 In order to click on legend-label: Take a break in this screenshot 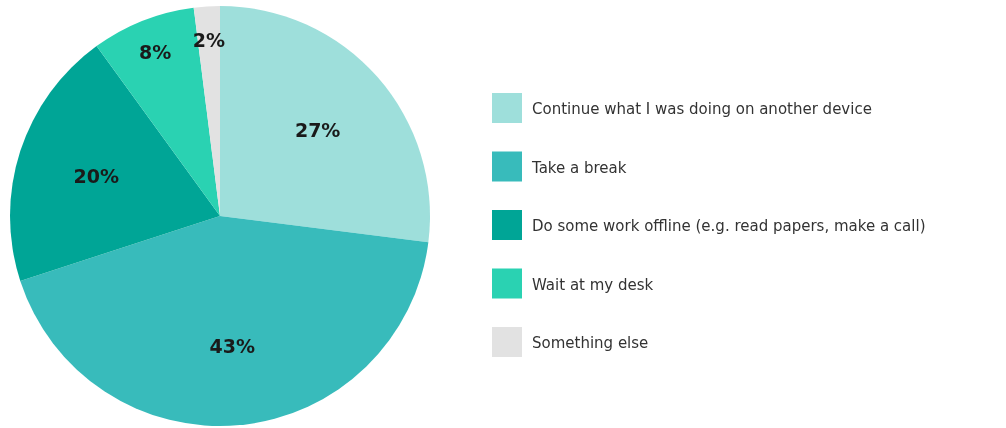, I will do `click(579, 167)`.